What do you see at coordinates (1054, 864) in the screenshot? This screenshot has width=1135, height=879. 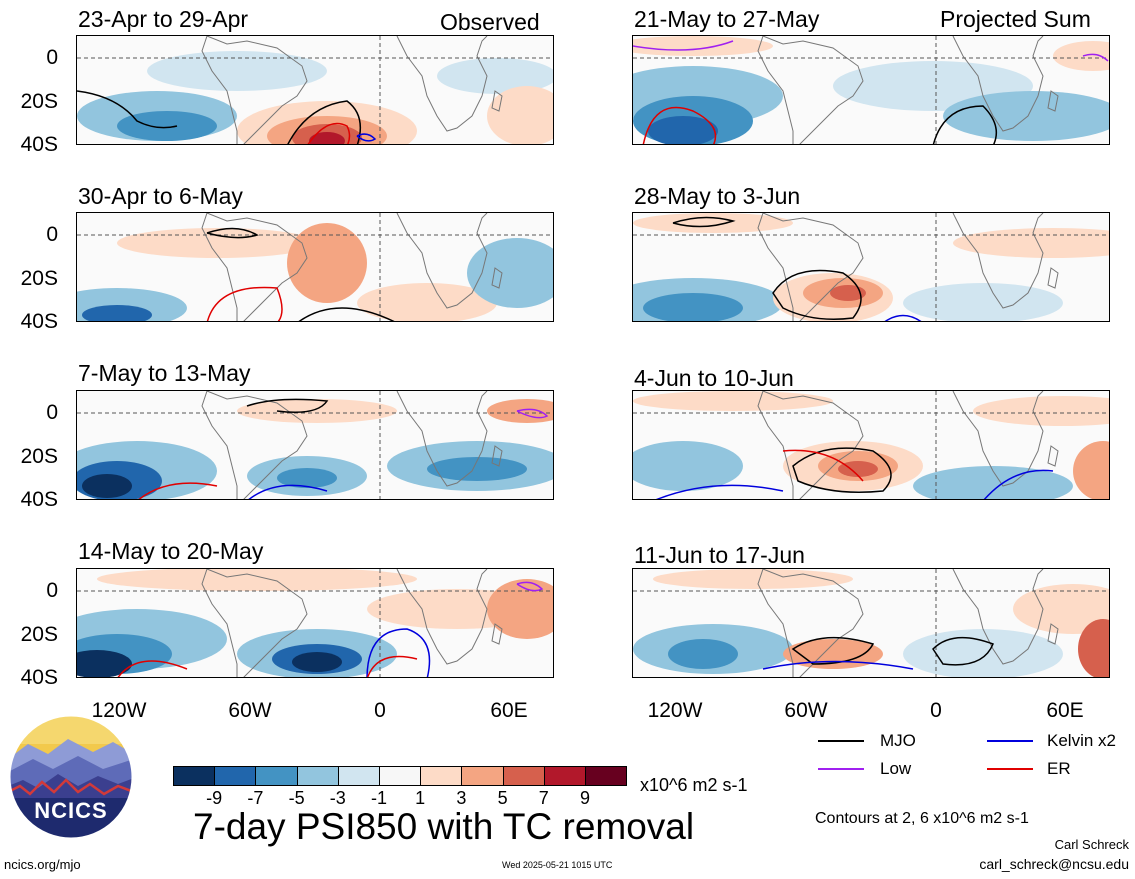 I see `footer-email: carl_schreck@ncsu.edu` at bounding box center [1054, 864].